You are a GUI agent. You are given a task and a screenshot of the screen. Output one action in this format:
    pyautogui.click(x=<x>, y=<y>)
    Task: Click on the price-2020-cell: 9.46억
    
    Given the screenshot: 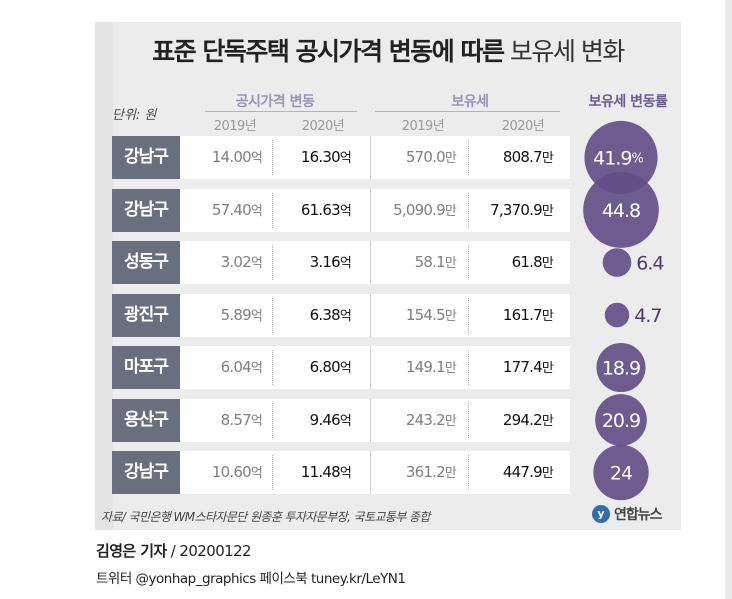 What is the action you would take?
    pyautogui.click(x=330, y=420)
    